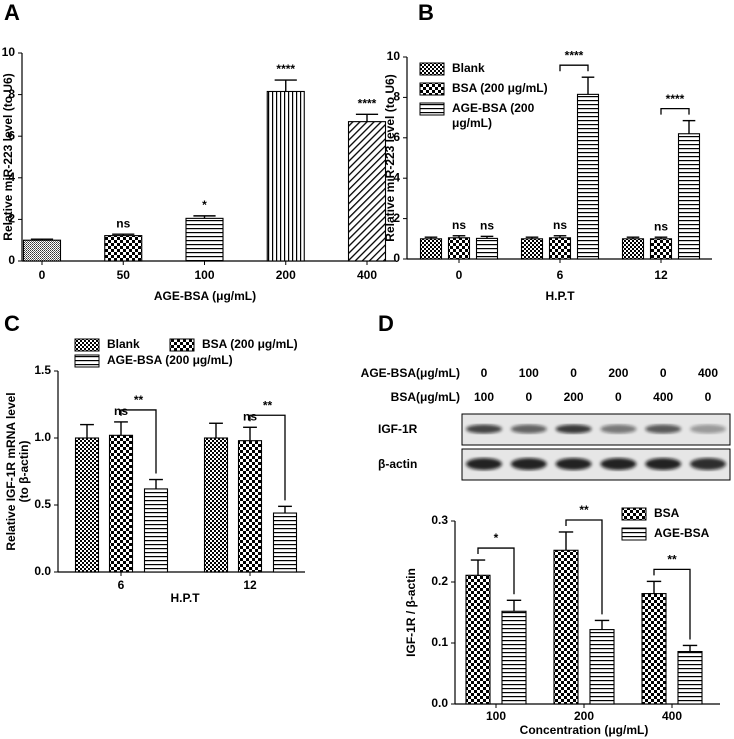 The image size is (734, 739). What do you see at coordinates (459, 275) in the screenshot?
I see `x-tick-label: 0` at bounding box center [459, 275].